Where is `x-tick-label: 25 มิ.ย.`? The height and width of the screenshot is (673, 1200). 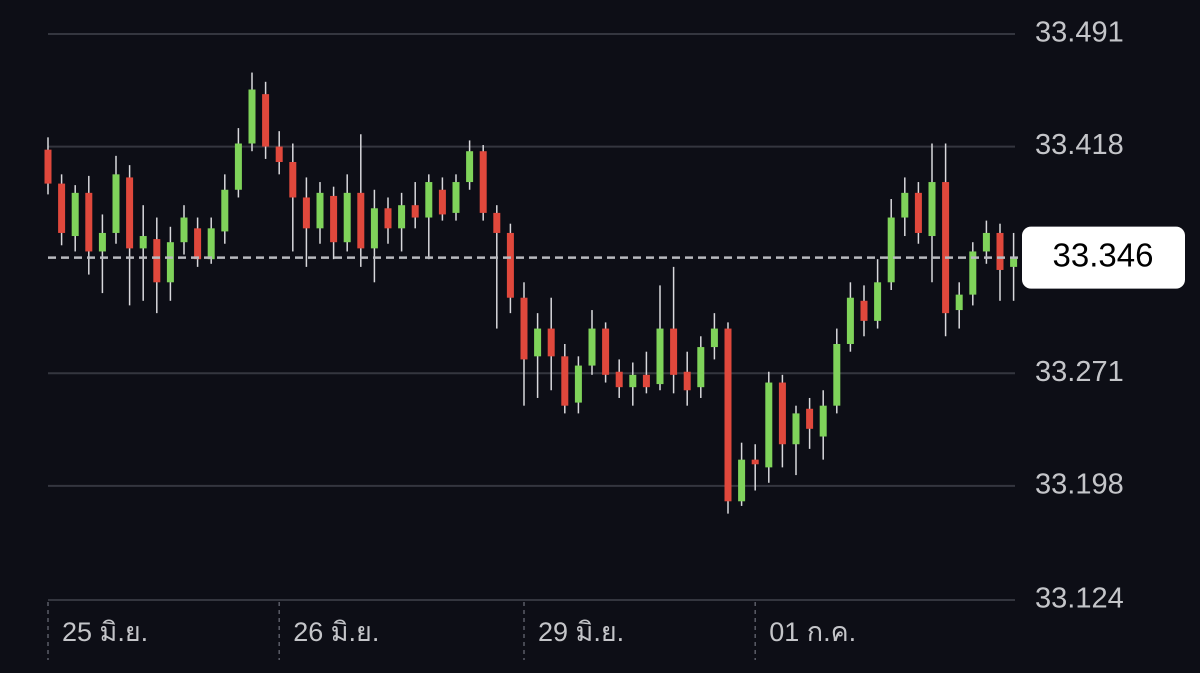 x-tick-label: 25 มิ.ย. is located at coordinates (105, 632).